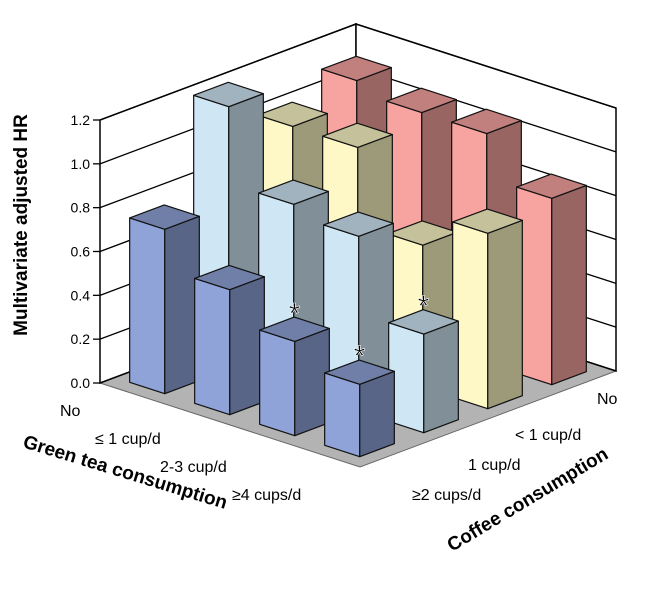 This screenshot has width=650, height=590. What do you see at coordinates (70, 411) in the screenshot?
I see `green-tea-category-label: No` at bounding box center [70, 411].